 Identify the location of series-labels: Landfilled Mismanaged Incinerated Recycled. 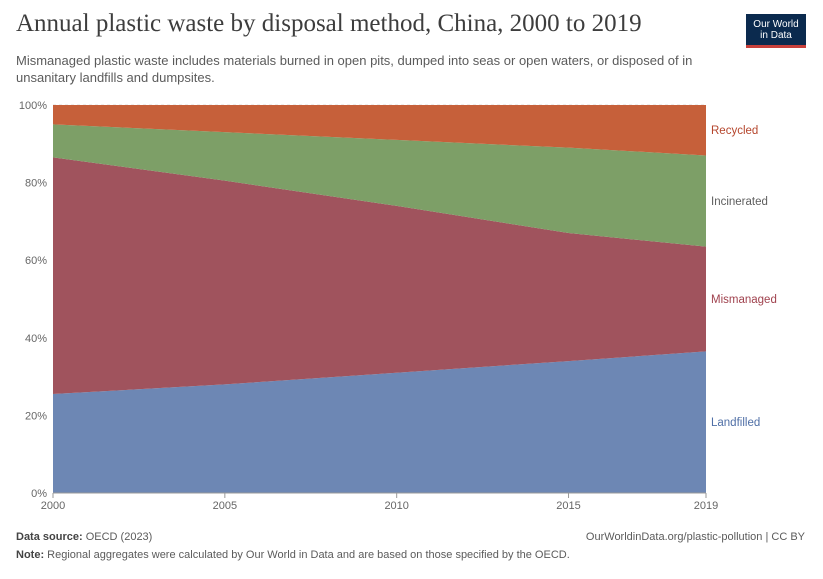
(744, 277).